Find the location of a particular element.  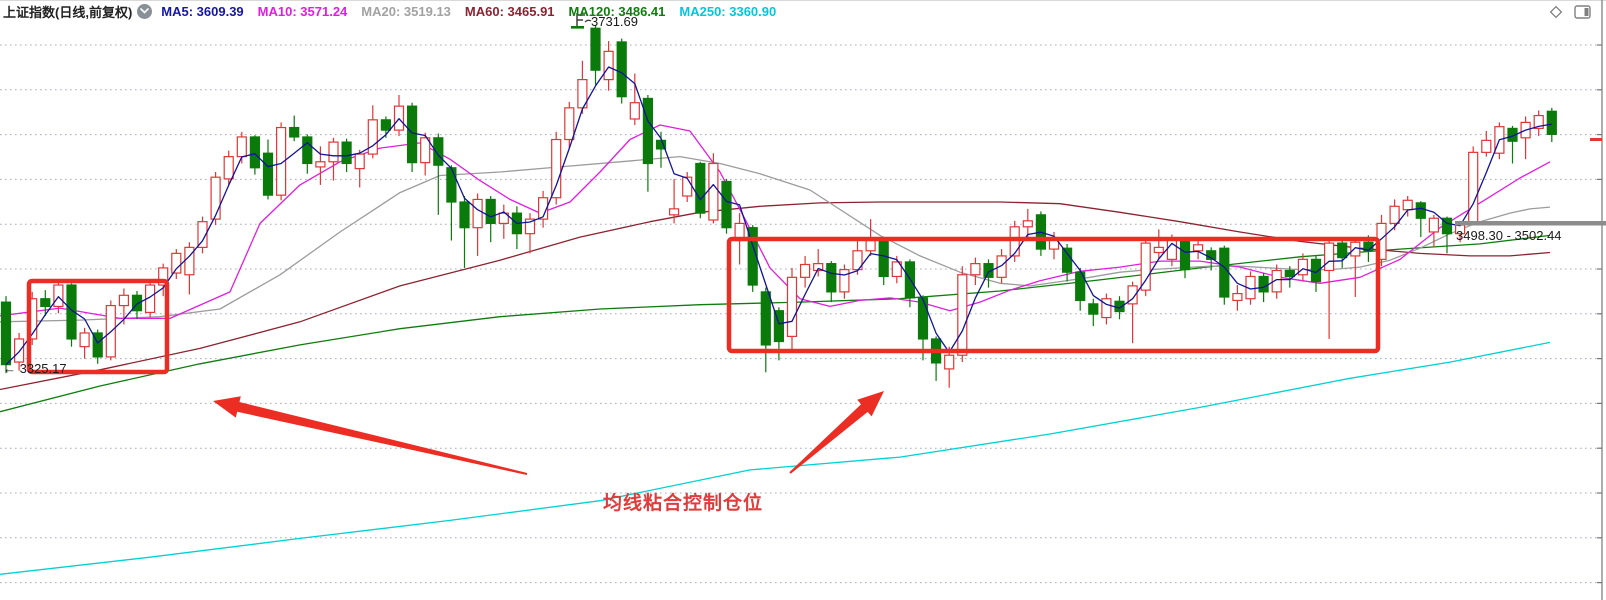

gap-range-label: 3498.30 - 3502.44 is located at coordinates (1509, 235).